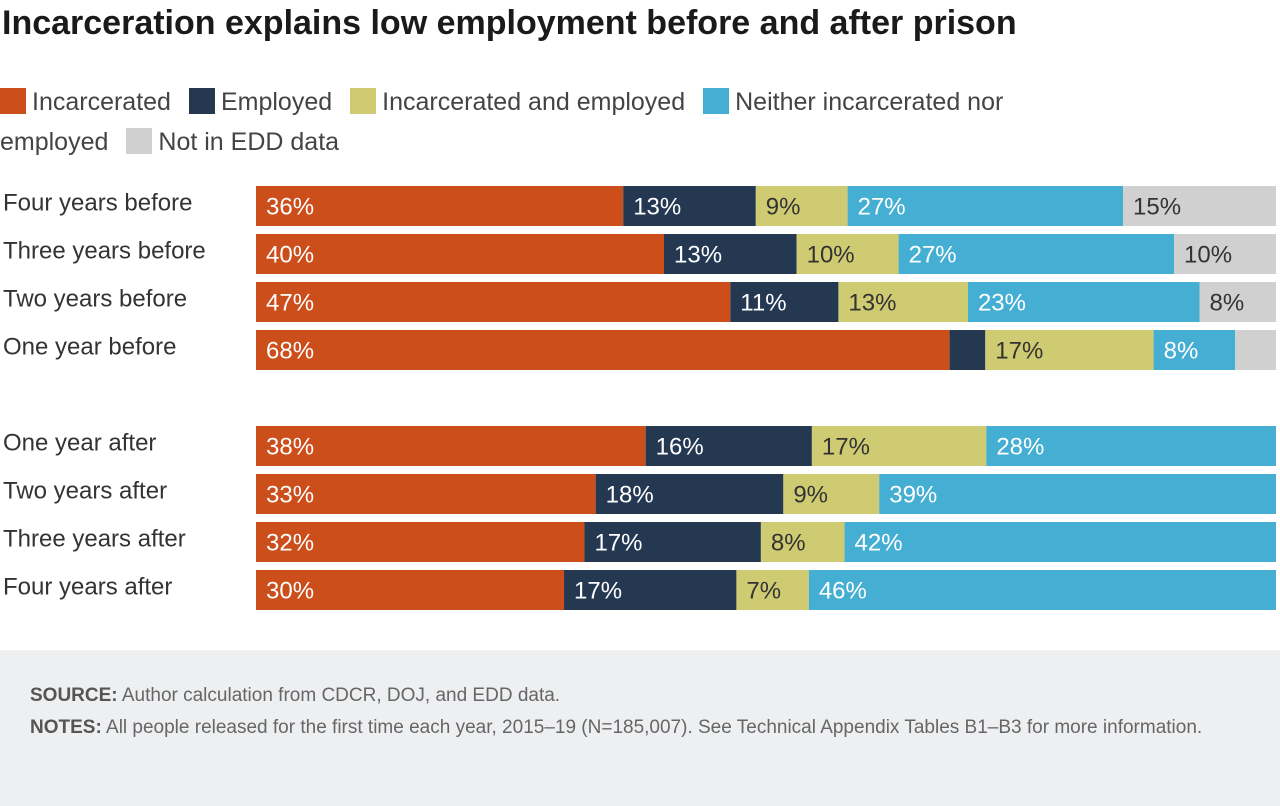  I want to click on value-label: 16%, so click(680, 446).